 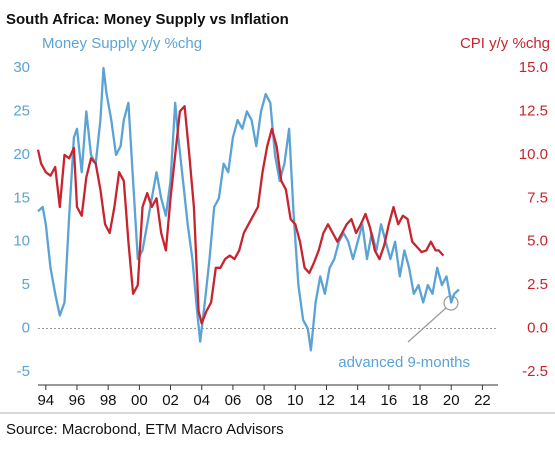 I want to click on annotation: advanced 9-months, so click(x=404, y=362).